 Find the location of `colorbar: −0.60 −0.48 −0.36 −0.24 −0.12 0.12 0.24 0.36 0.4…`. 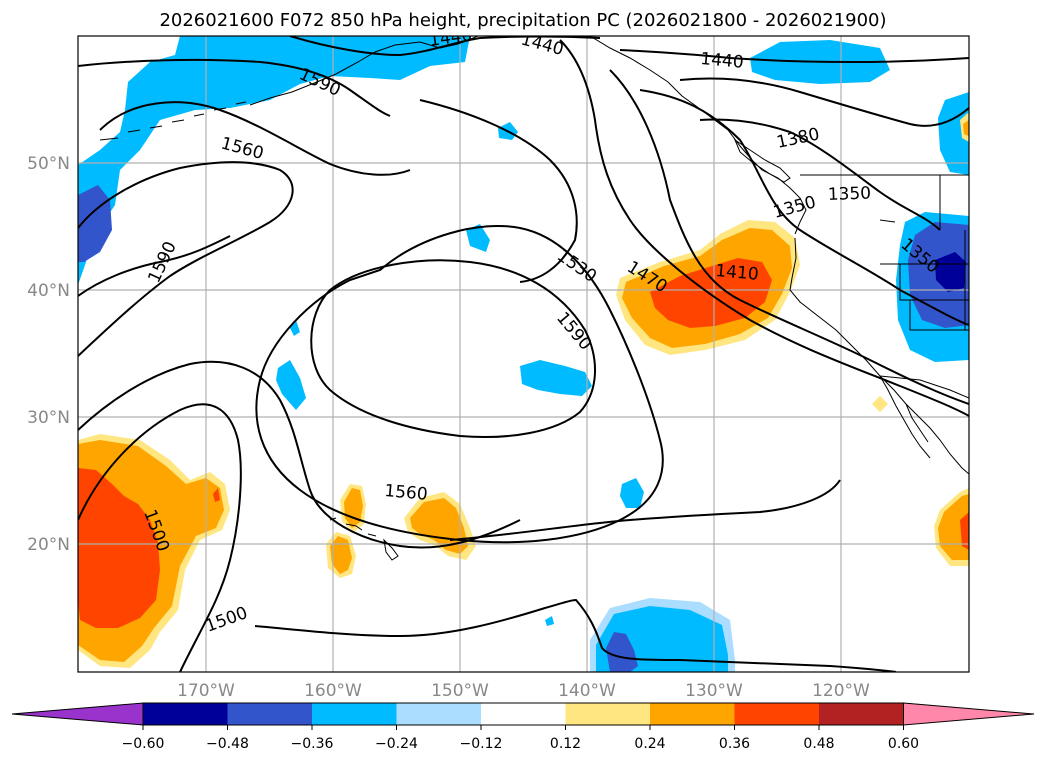

colorbar: −0.60 −0.48 −0.36 −0.24 −0.12 0.12 0.24 0.36 0.4… is located at coordinates (523, 727).